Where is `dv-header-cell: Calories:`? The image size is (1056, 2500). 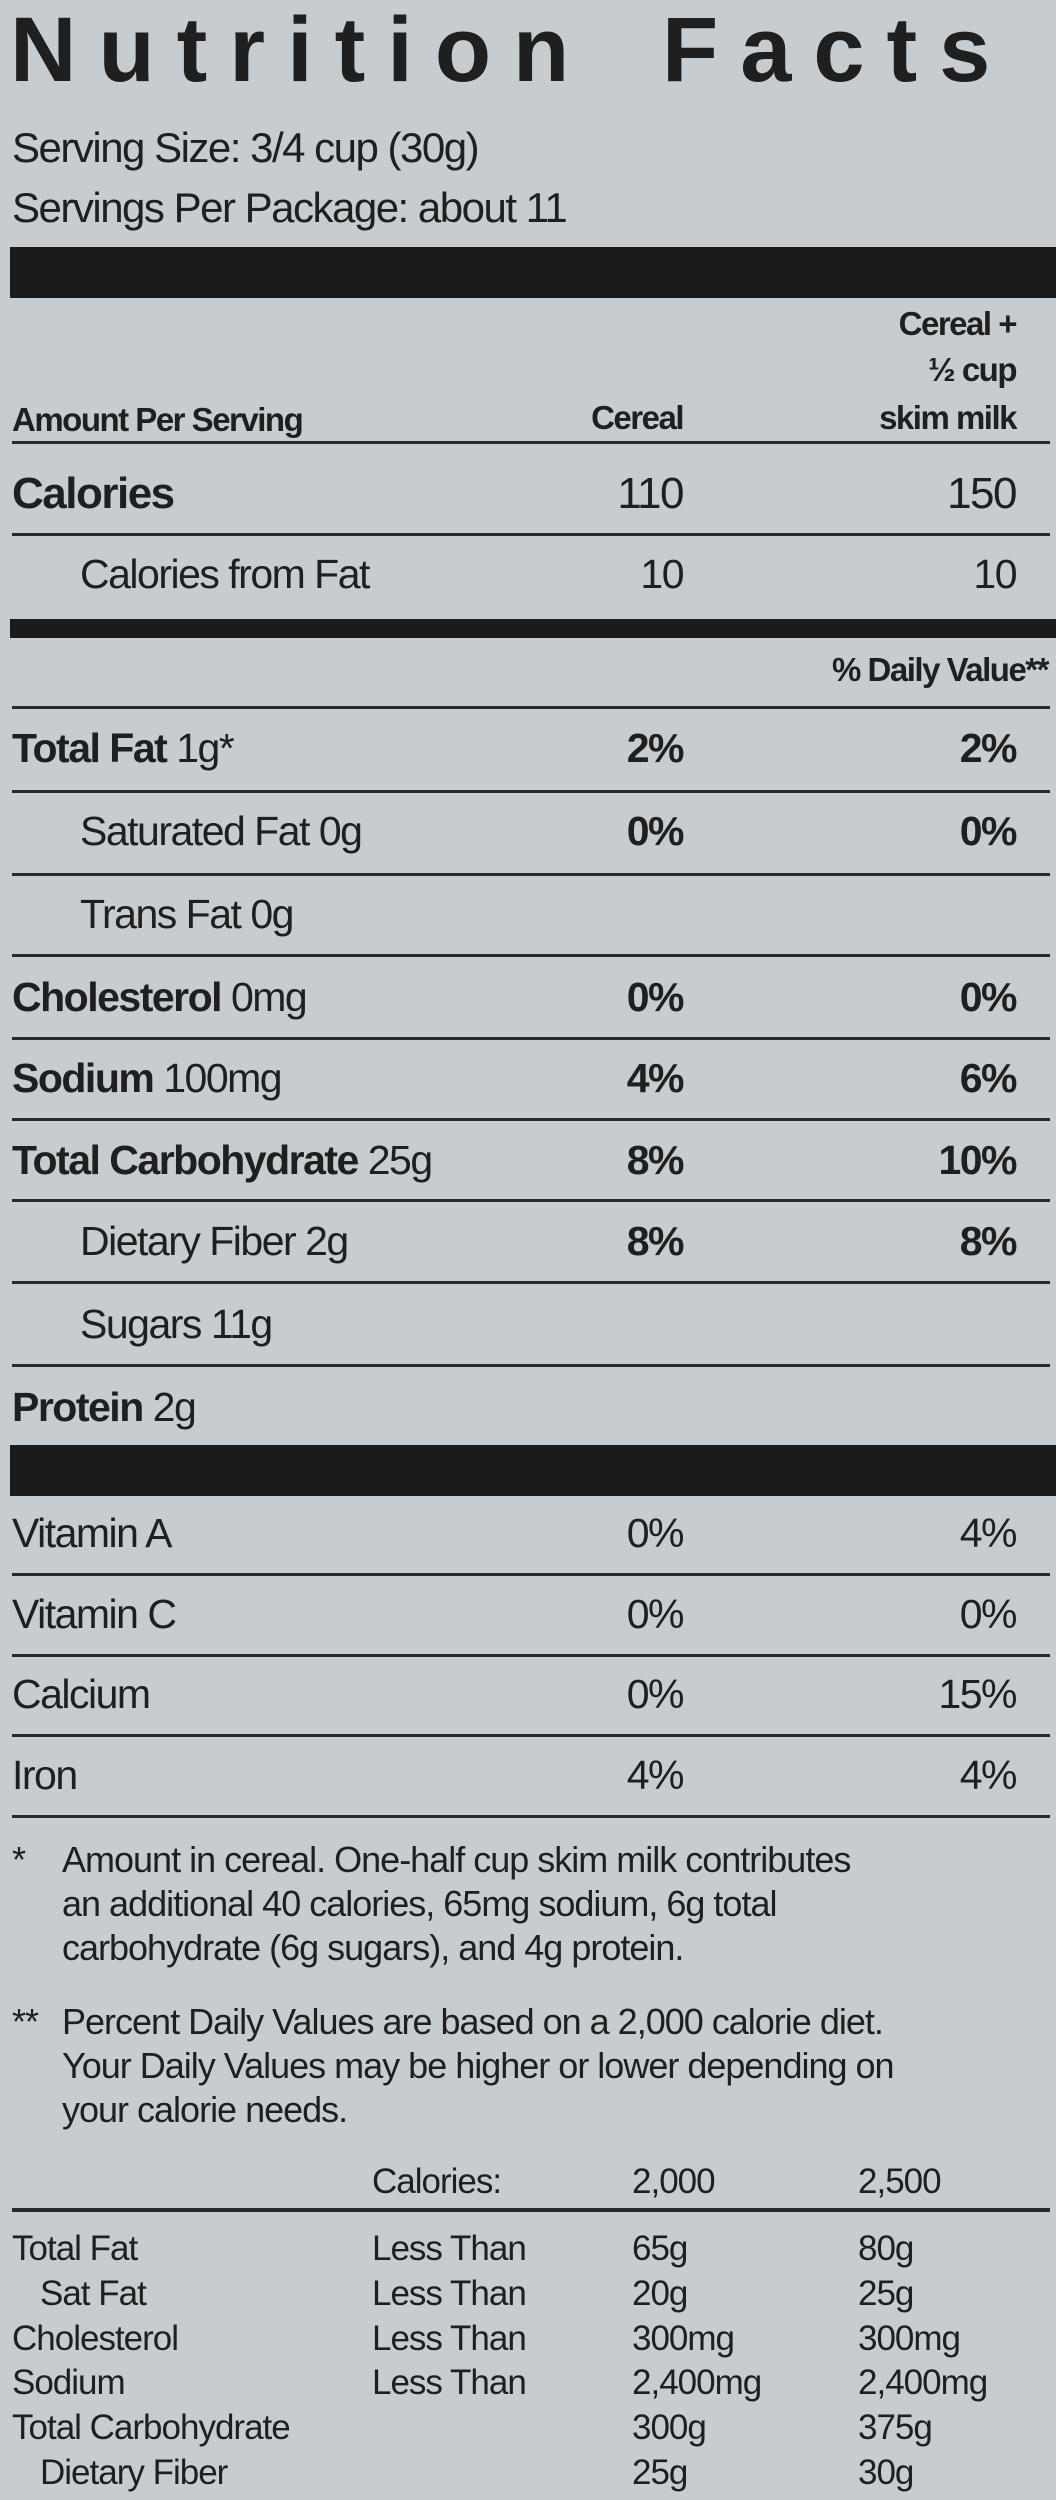 dv-header-cell: Calories: is located at coordinates (437, 2181).